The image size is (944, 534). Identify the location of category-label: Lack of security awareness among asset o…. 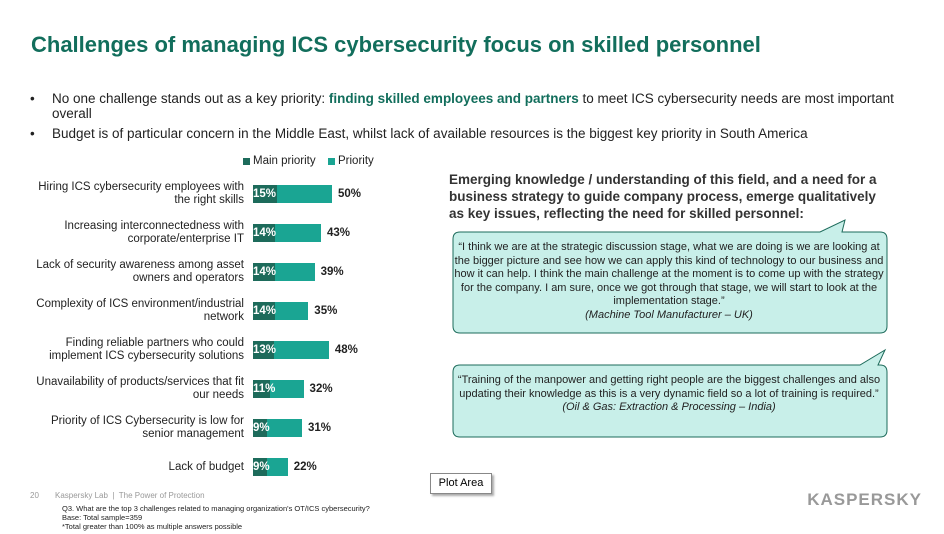
(140, 271).